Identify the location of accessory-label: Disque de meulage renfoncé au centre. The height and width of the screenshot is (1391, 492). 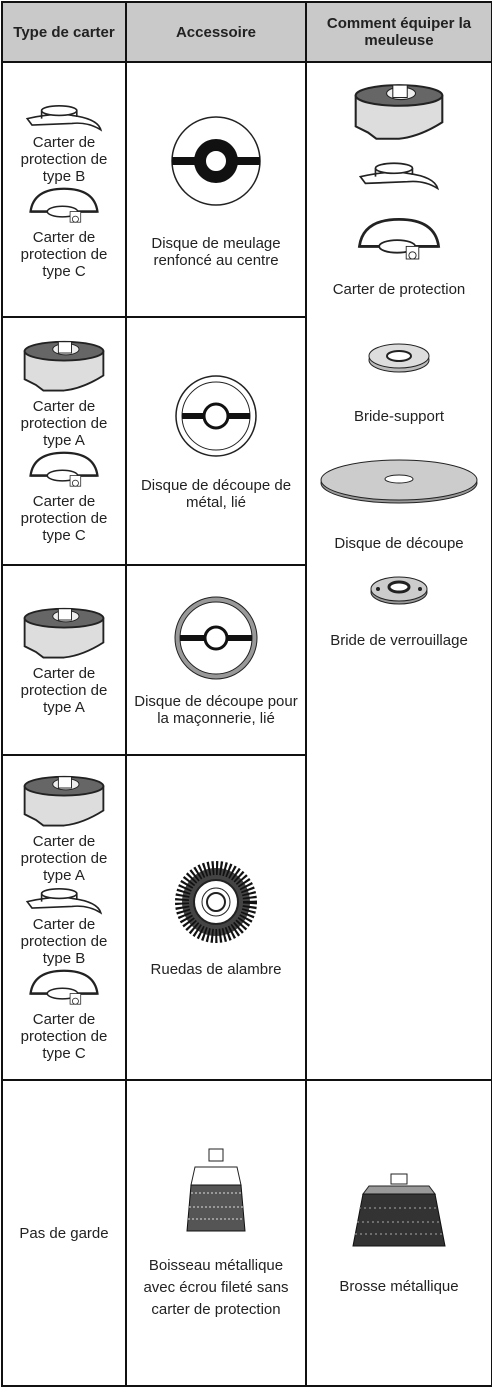
(216, 251).